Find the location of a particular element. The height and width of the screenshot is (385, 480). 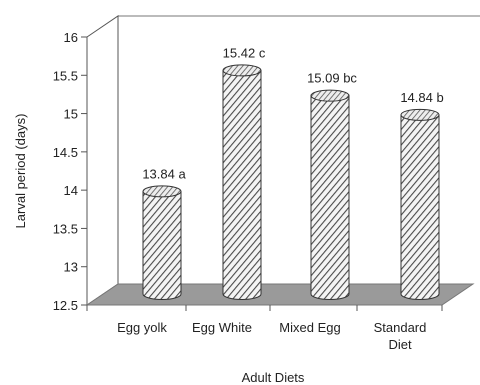

y-axis: 12.5 13 13.5 14 14.5 15 15.5 16 is located at coordinates (70, 171).